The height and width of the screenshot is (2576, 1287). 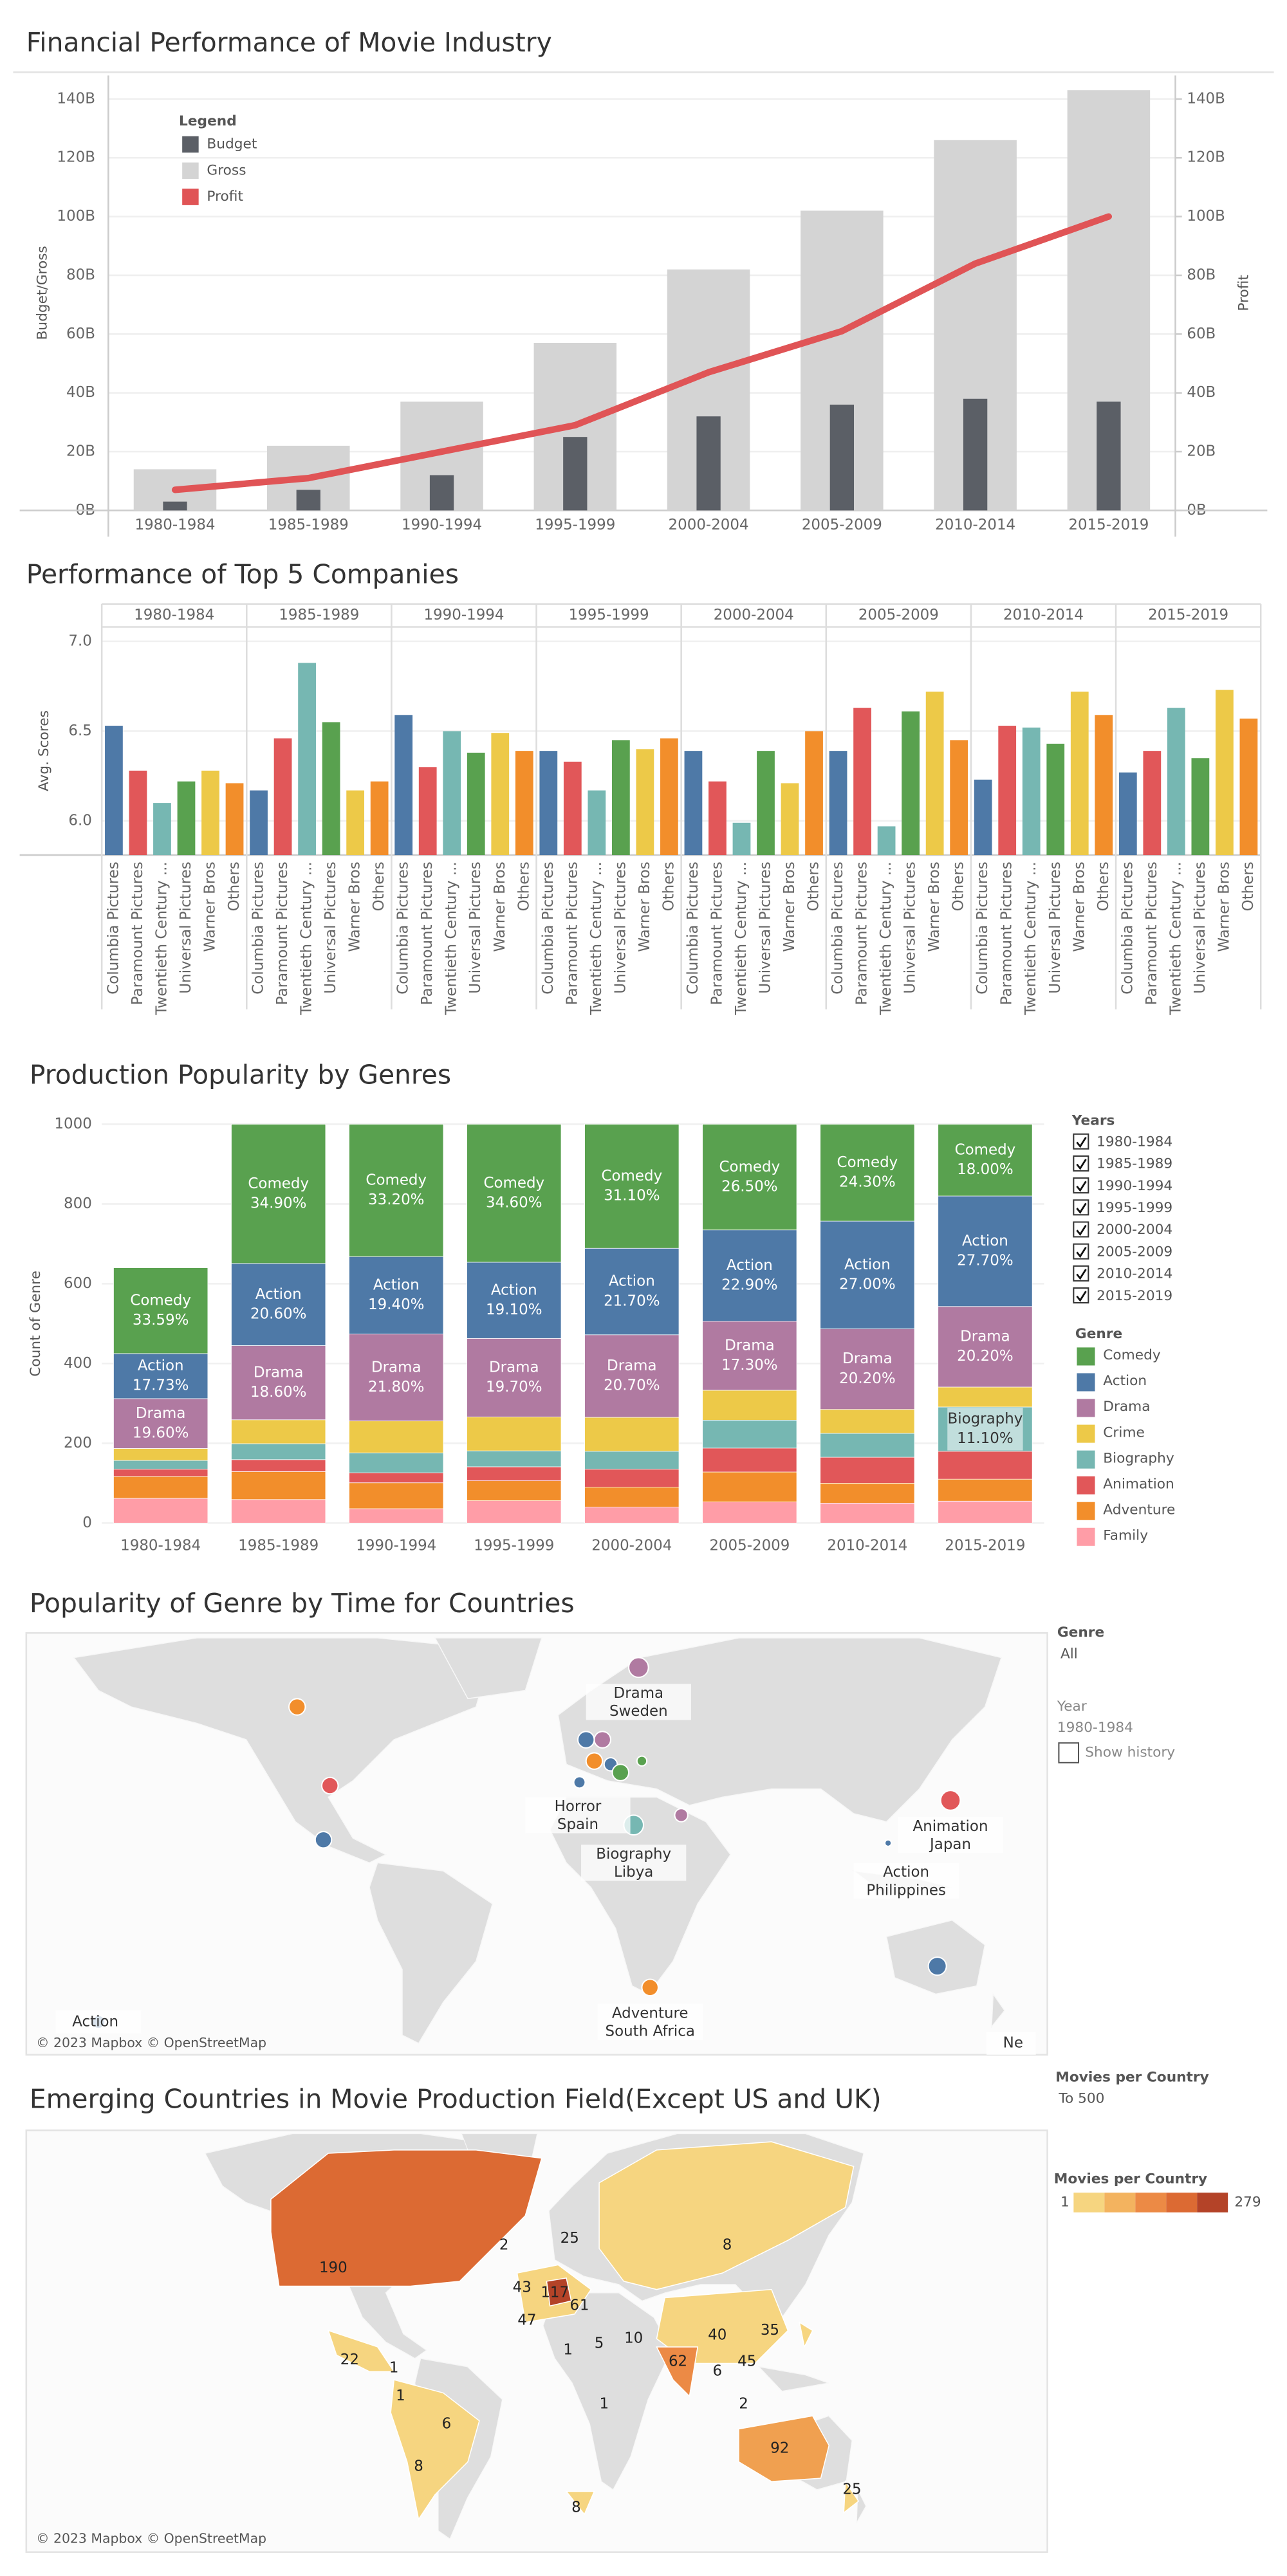 I want to click on legend-label: Gross, so click(x=226, y=170).